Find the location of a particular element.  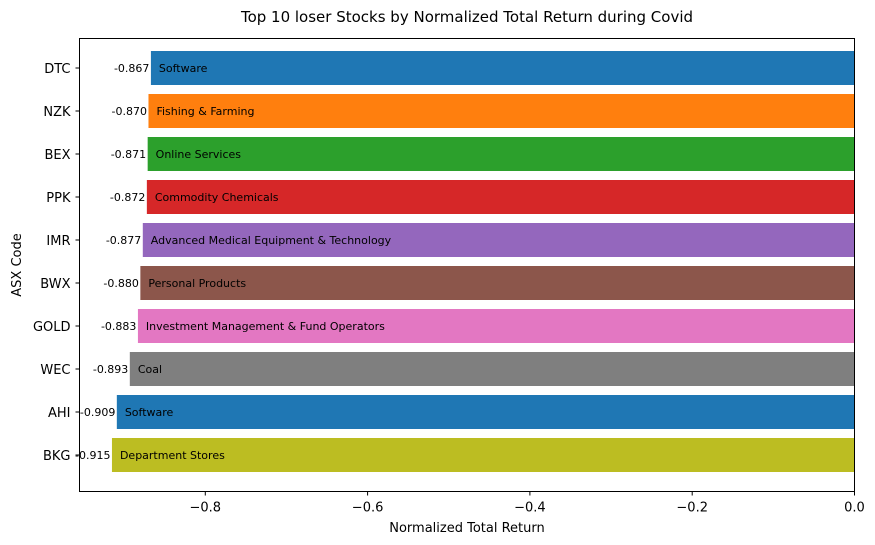

value-label-ppk: -0.872 is located at coordinates (127, 197).